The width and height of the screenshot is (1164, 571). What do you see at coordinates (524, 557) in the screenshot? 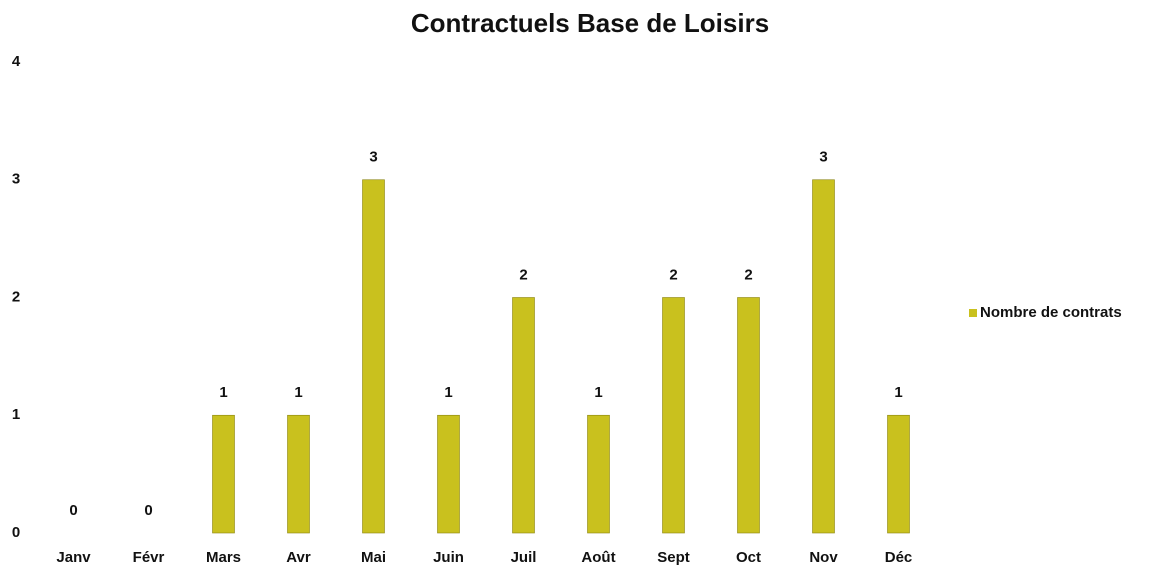
I see `x-tick-label: Juil` at bounding box center [524, 557].